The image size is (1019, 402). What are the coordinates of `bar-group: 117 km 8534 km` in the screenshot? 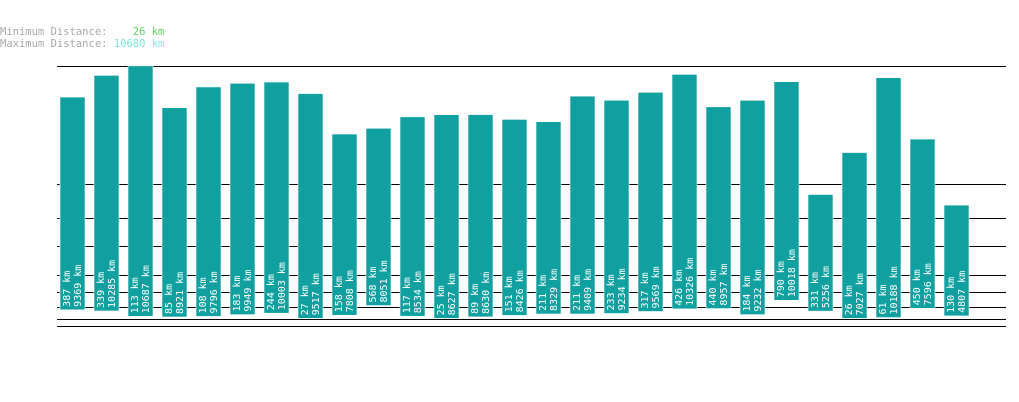 It's located at (412, 216).